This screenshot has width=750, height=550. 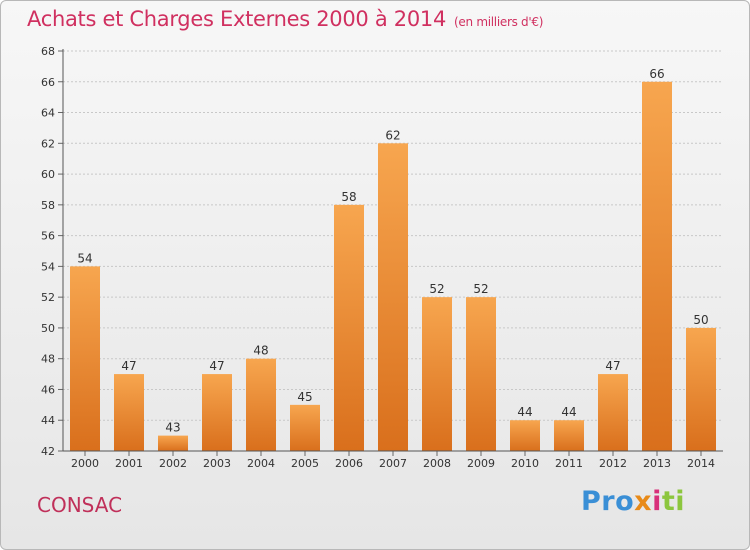 I want to click on y-tick-label: 56, so click(x=48, y=236).